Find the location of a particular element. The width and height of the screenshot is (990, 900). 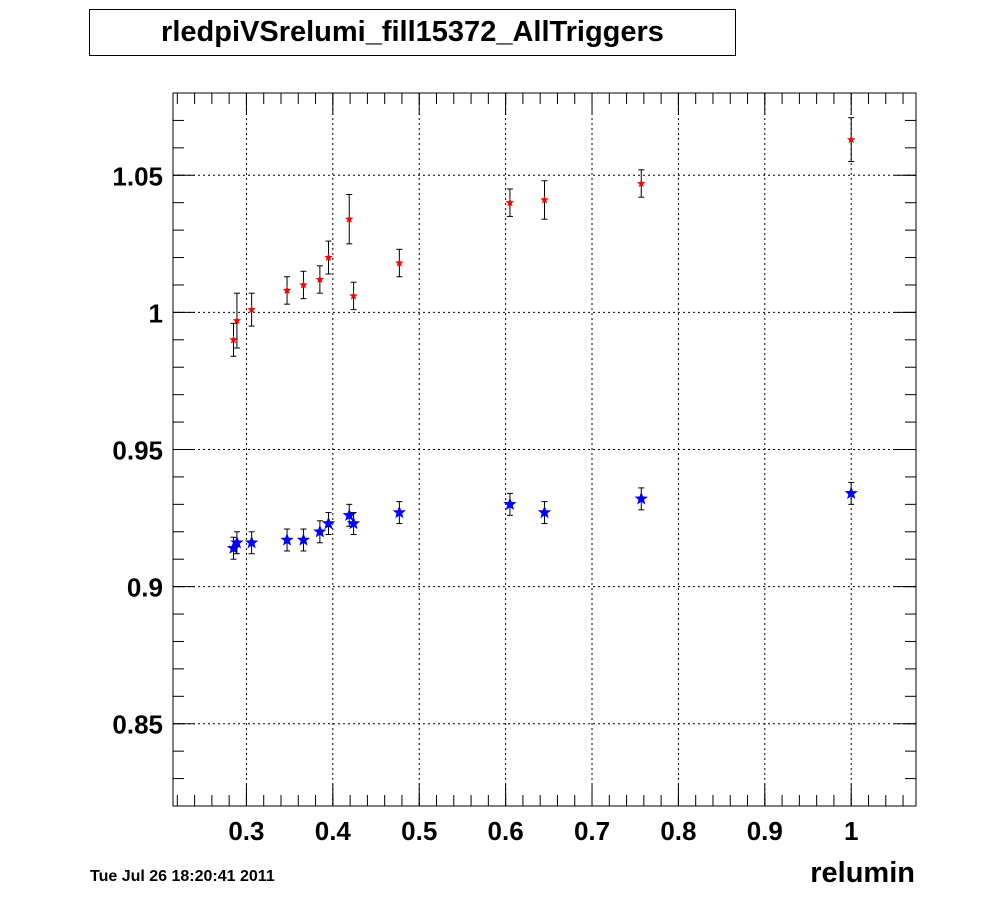

x-tick-label: 0.9 is located at coordinates (765, 831).